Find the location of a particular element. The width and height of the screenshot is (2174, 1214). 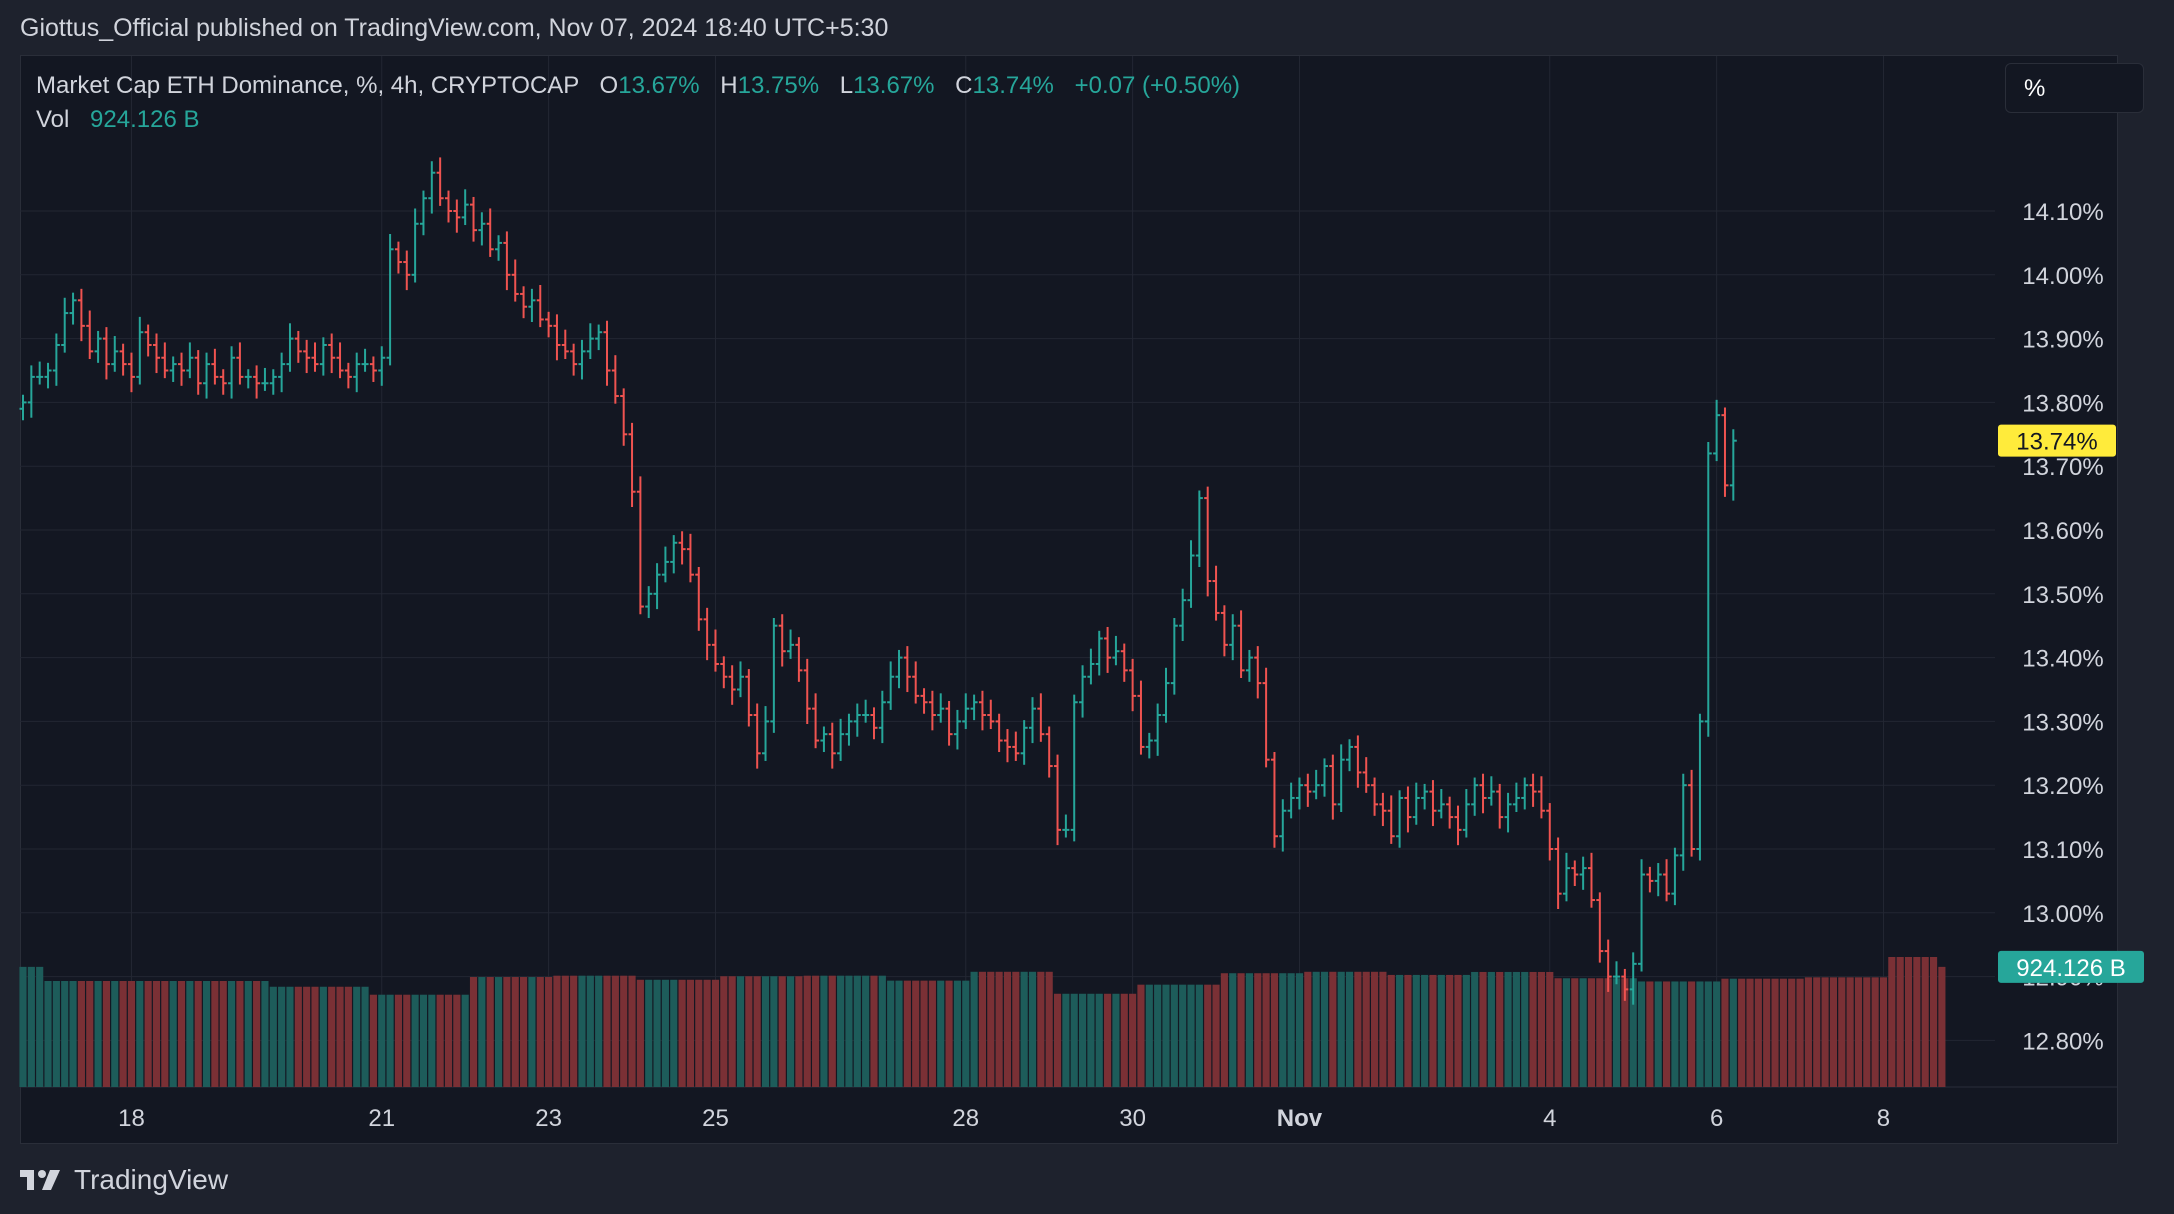

volume-bars is located at coordinates (982, 1022).